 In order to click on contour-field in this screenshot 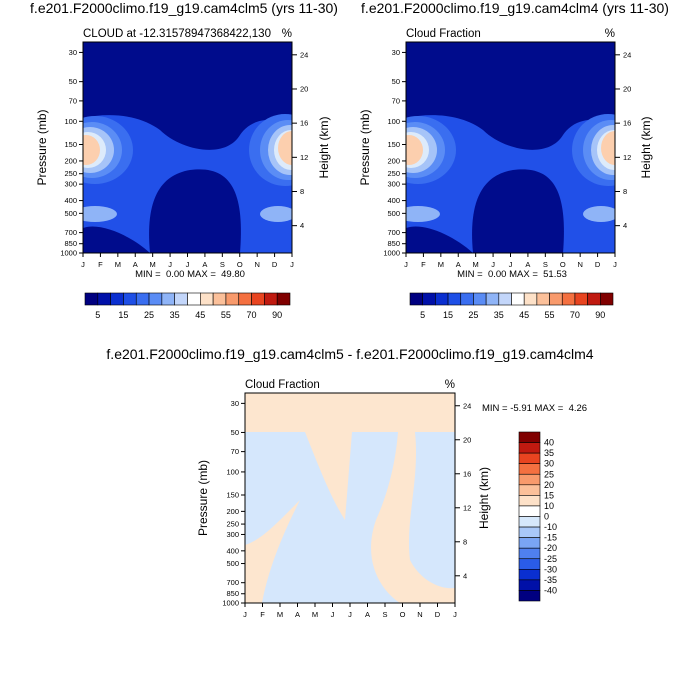, I will do `click(187, 147)`.